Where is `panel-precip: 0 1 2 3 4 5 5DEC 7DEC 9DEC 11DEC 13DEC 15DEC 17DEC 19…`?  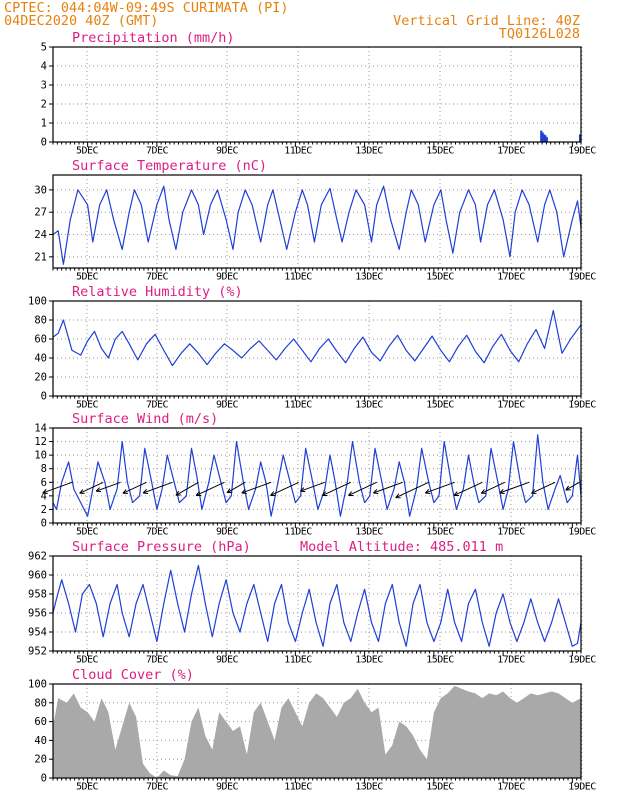
panel-precip: 0 1 2 3 4 5 5DEC 7DEC 9DEC 11DEC 13DEC 15DEC 17DEC 19… is located at coordinates (319, 93).